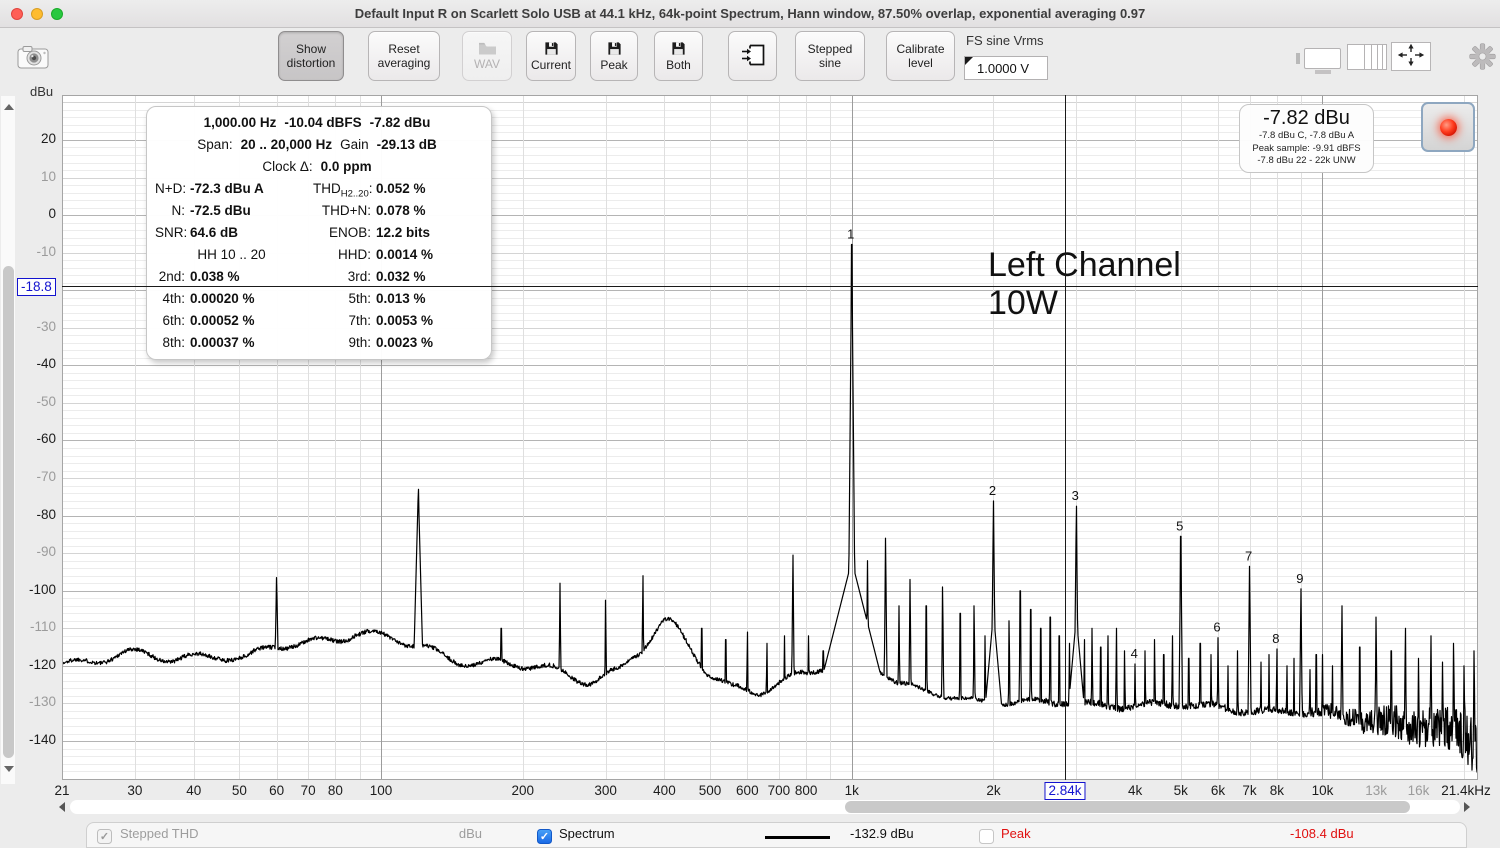 This screenshot has height=848, width=1500. I want to click on display-icon, so click(1319, 60).